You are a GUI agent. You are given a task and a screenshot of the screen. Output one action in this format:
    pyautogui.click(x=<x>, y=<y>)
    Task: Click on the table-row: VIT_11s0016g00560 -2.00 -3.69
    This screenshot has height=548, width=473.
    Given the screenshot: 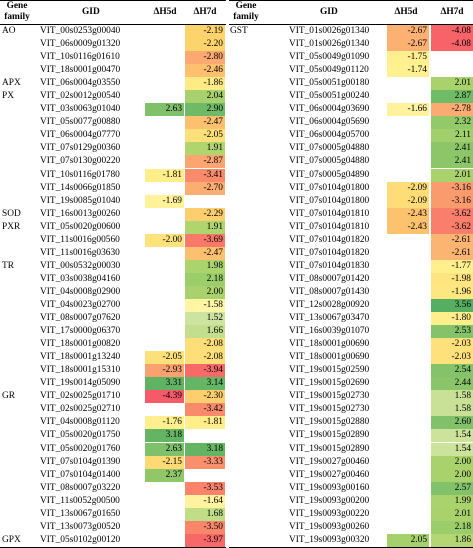 What is the action you would take?
    pyautogui.click(x=113, y=240)
    